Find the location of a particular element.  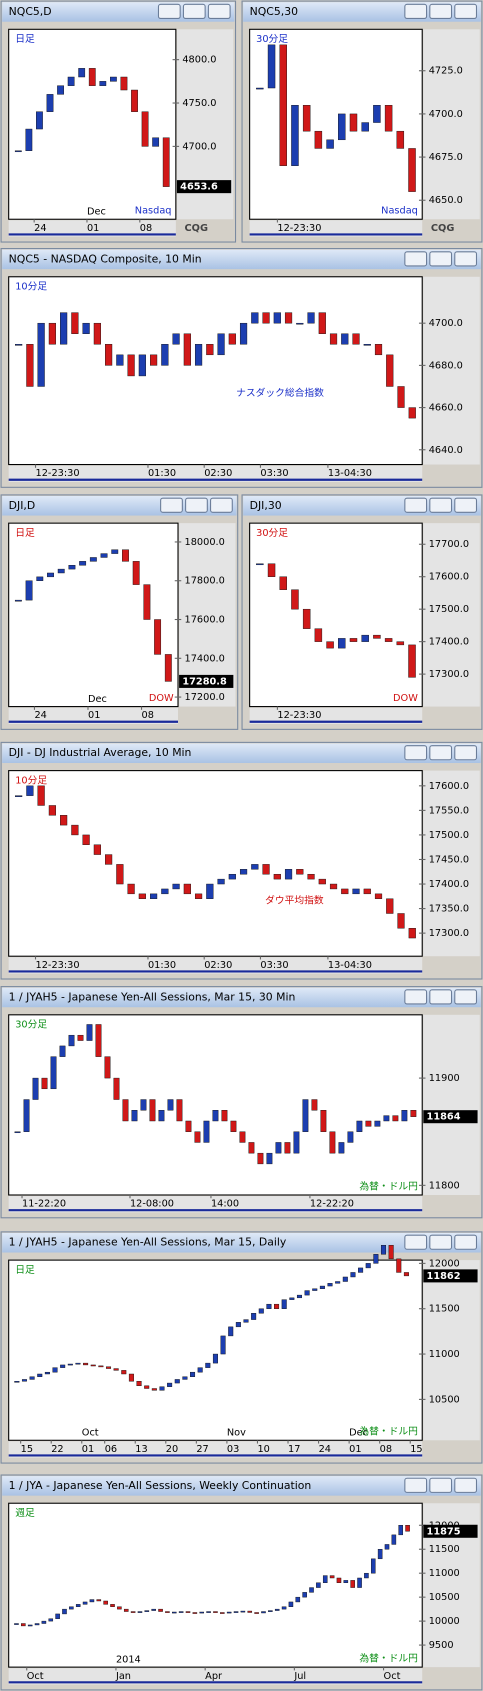

y-tick-label: 10000 is located at coordinates (444, 1621).